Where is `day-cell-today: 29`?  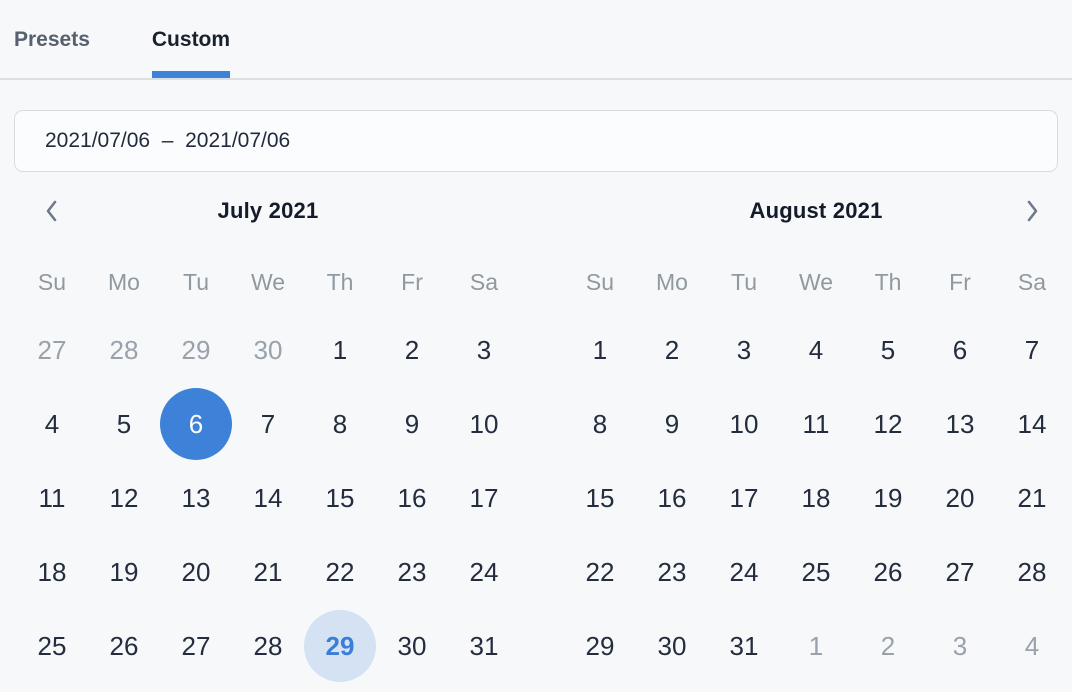
day-cell-today: 29 is located at coordinates (340, 646).